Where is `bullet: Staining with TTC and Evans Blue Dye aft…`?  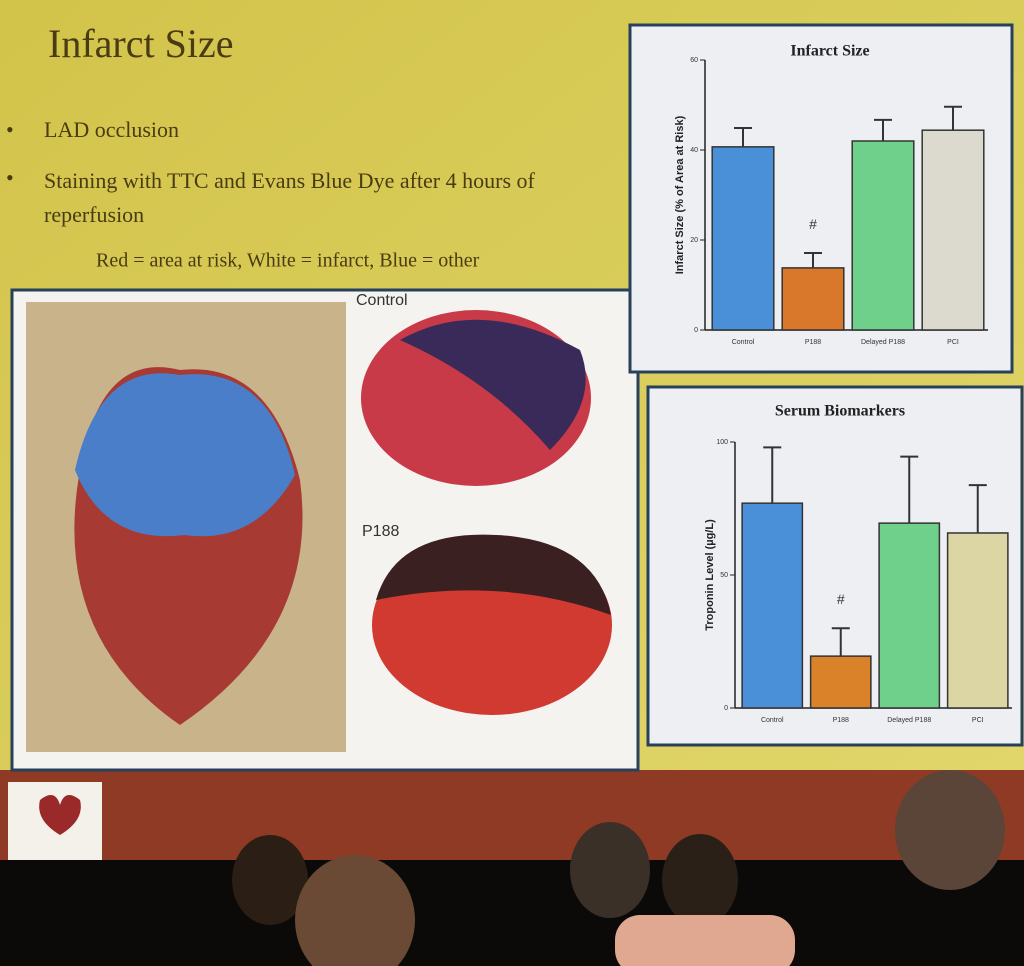 bullet: Staining with TTC and Evans Blue Dye aft… is located at coordinates (289, 197).